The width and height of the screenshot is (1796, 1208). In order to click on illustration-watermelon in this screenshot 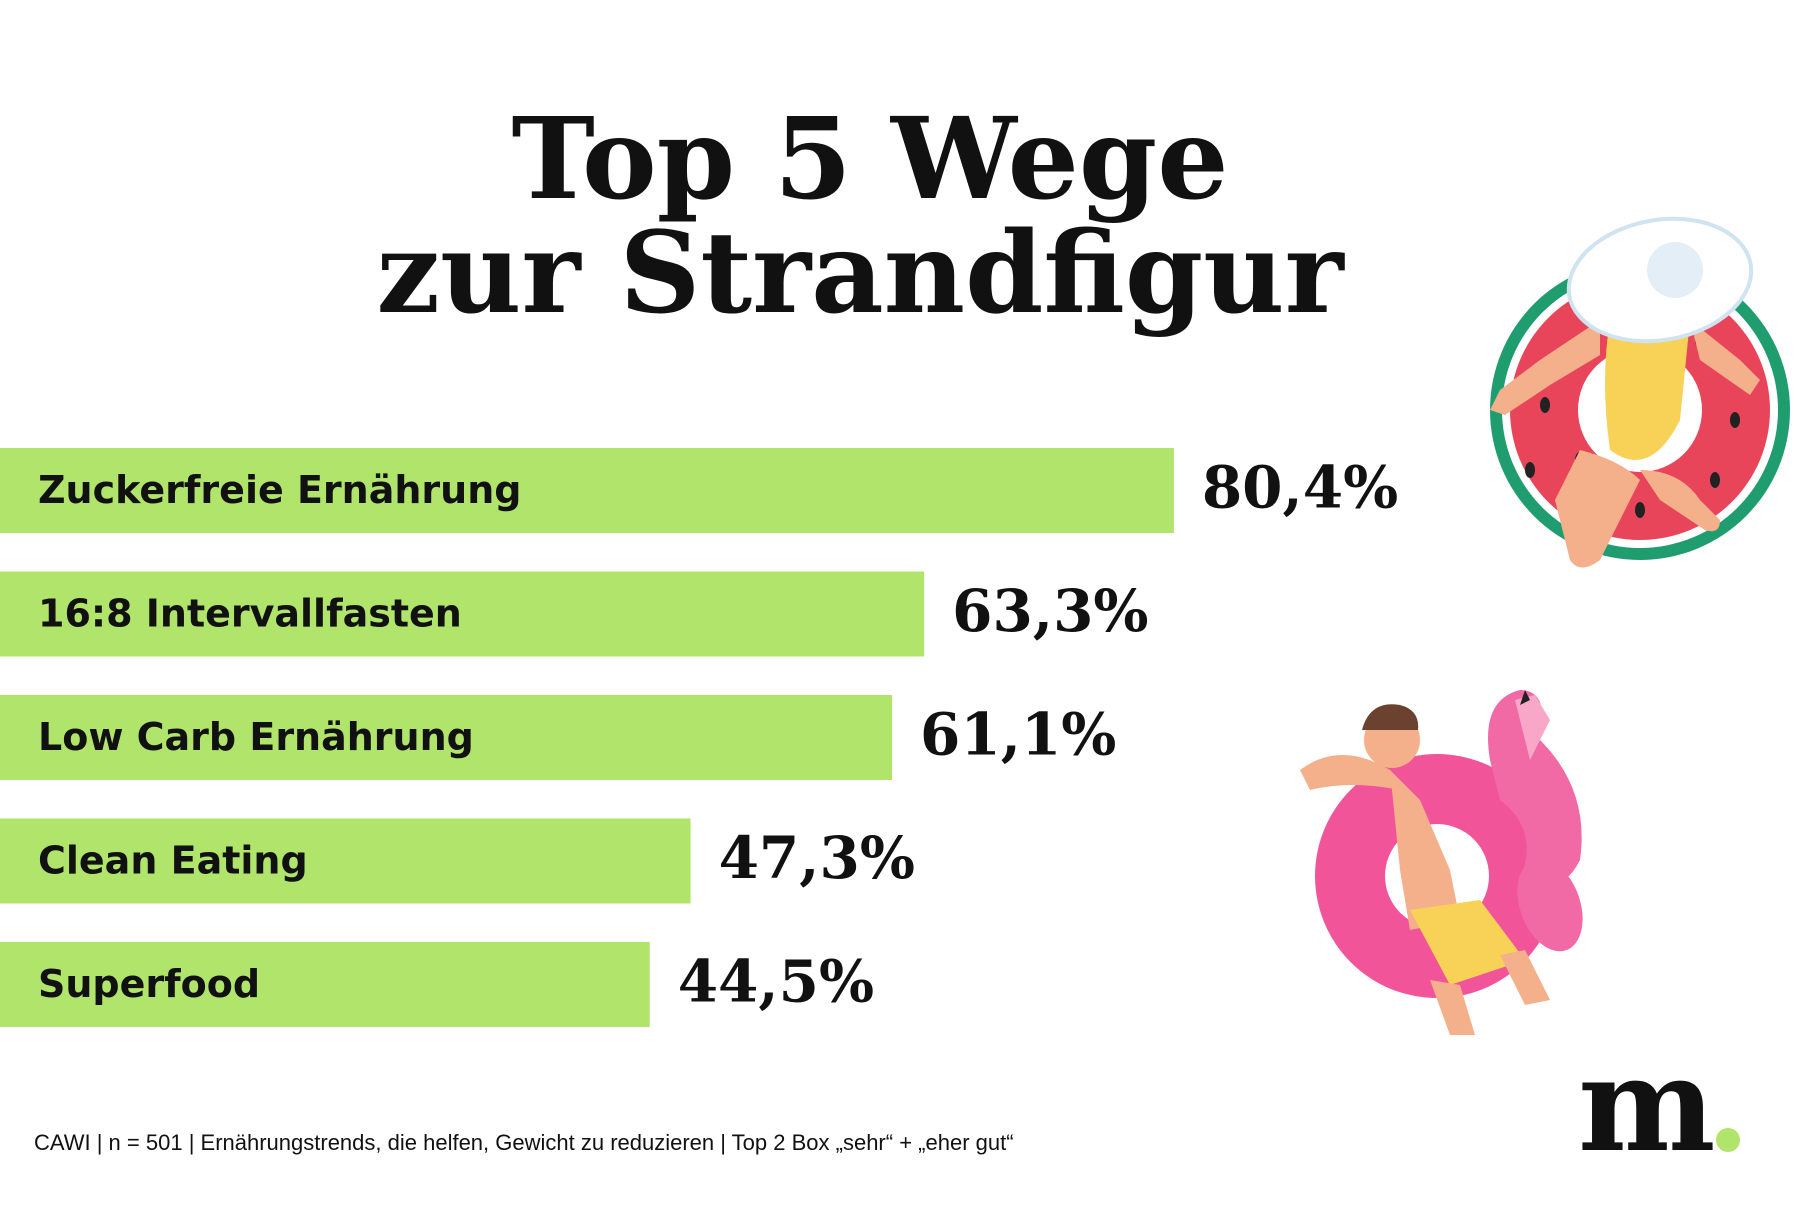, I will do `click(1640, 392)`.